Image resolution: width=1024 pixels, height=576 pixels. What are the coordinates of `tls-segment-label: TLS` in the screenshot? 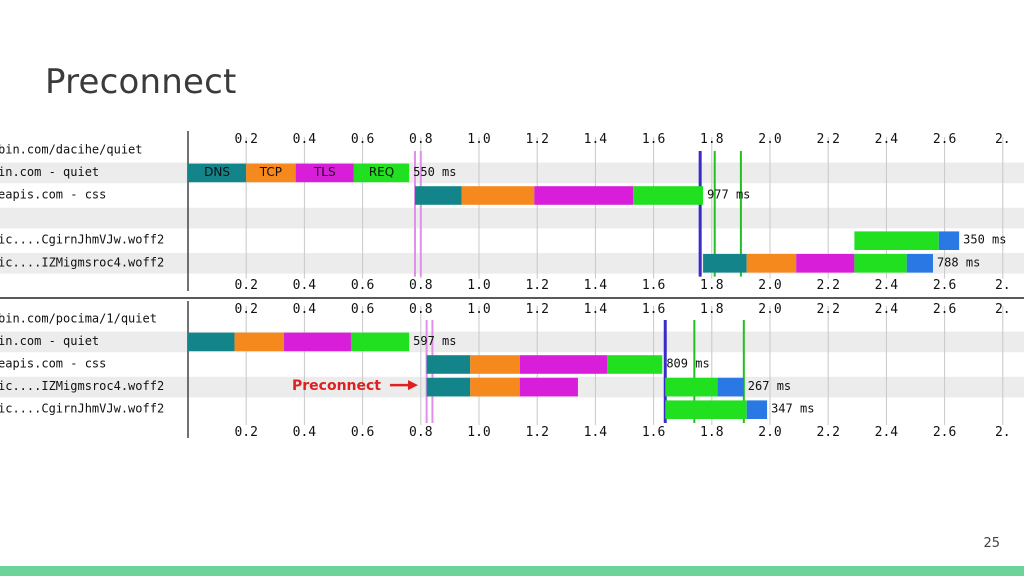 It's located at (324, 172).